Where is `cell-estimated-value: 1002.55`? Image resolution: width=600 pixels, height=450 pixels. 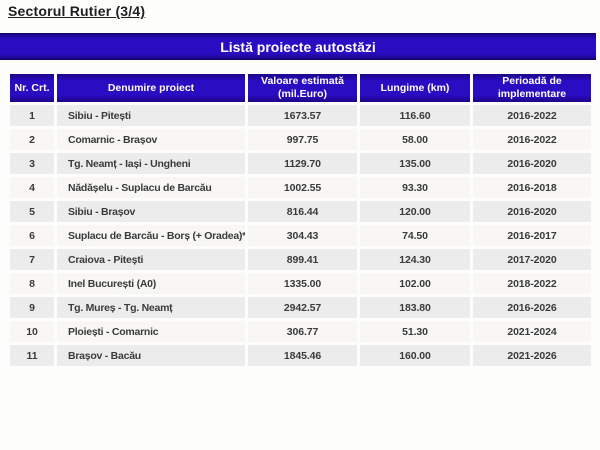 cell-estimated-value: 1002.55 is located at coordinates (302, 187).